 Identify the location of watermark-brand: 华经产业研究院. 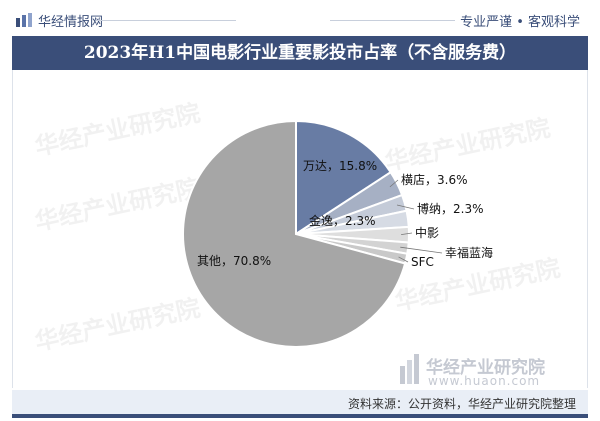
(485, 368).